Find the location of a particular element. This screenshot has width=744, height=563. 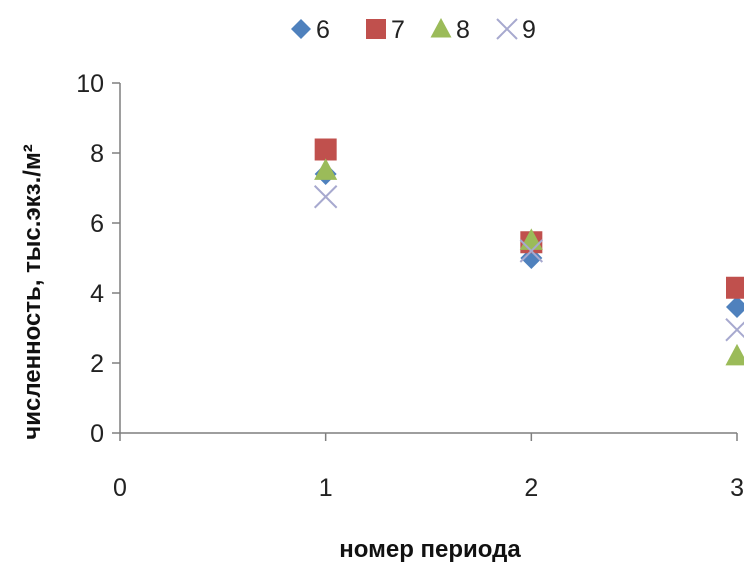

x-axis-title: номер периода is located at coordinates (430, 549).